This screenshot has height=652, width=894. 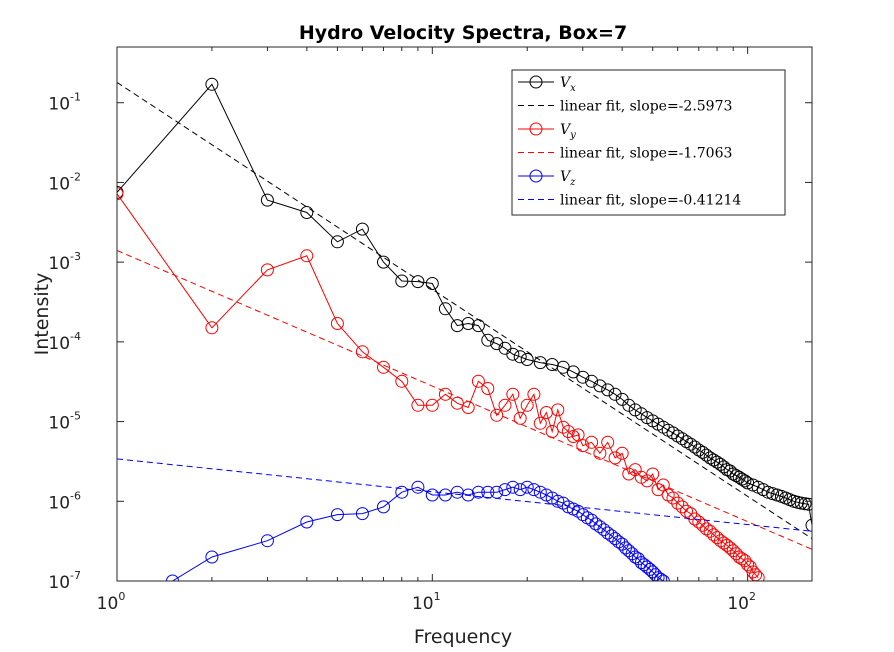 What do you see at coordinates (42, 314) in the screenshot?
I see `y-axis-label: Intensity` at bounding box center [42, 314].